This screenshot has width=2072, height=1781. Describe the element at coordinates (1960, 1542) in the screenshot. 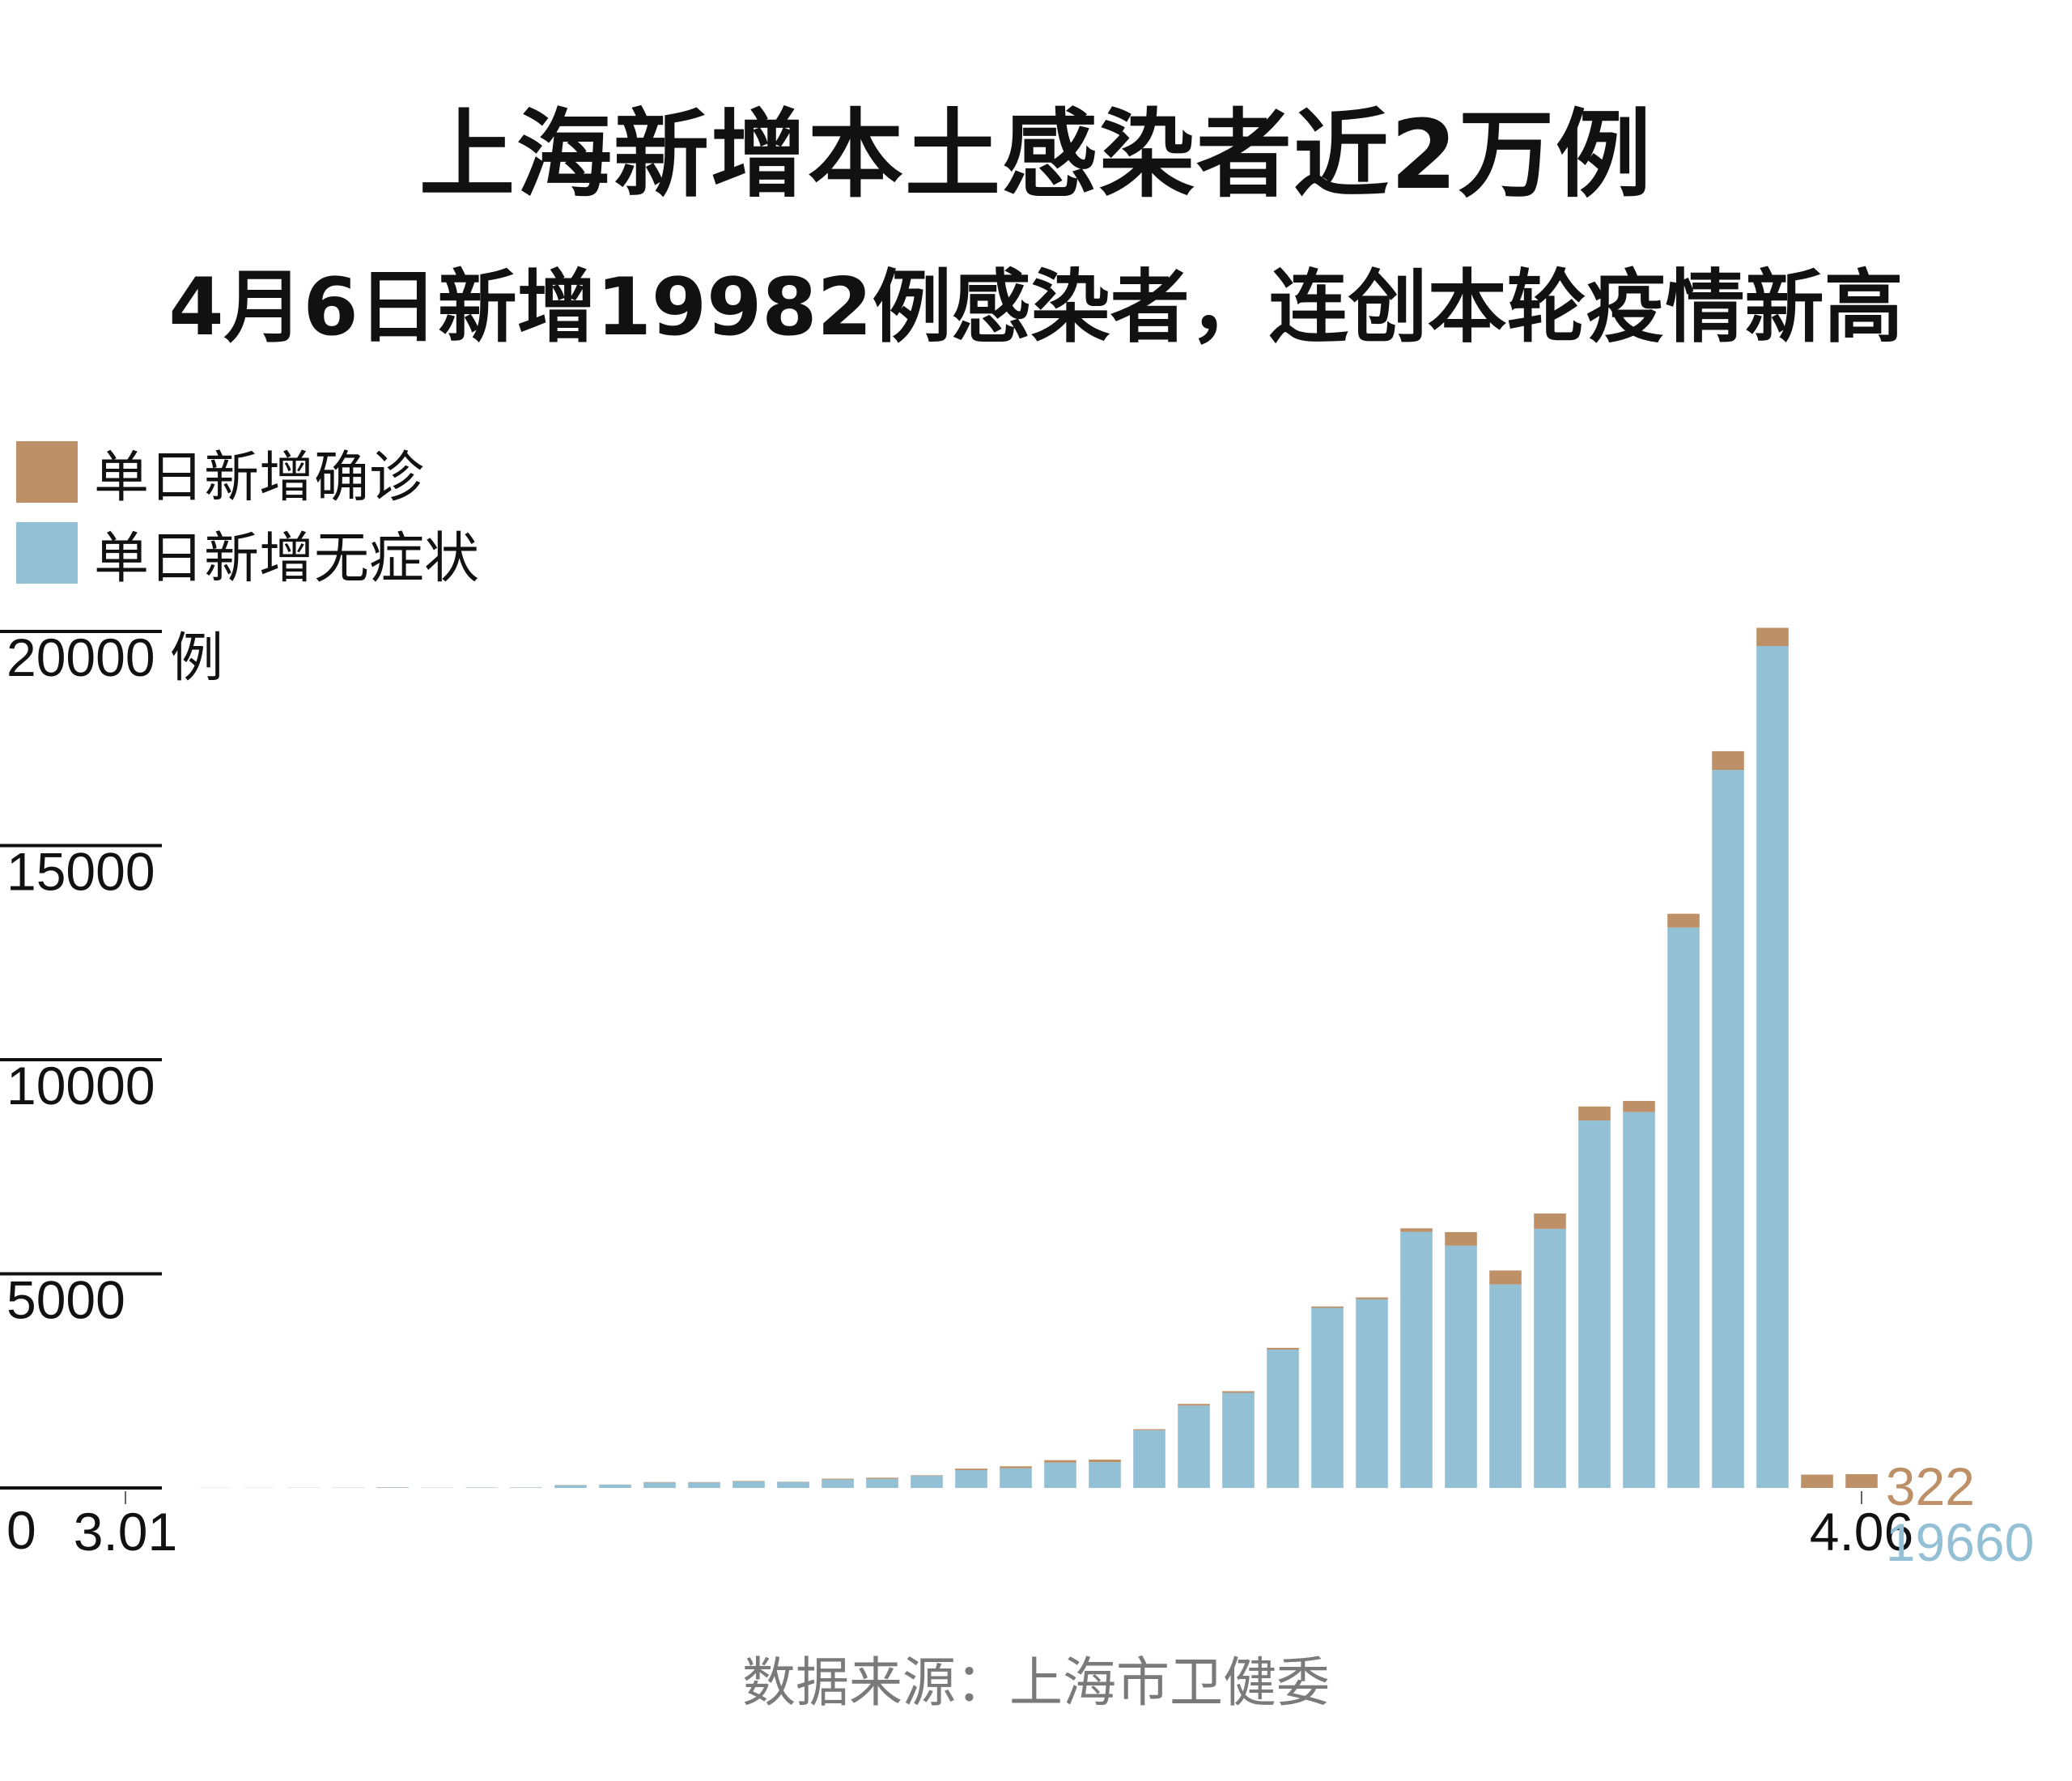

I see `end-label-asymptomatic: 19660` at that location.